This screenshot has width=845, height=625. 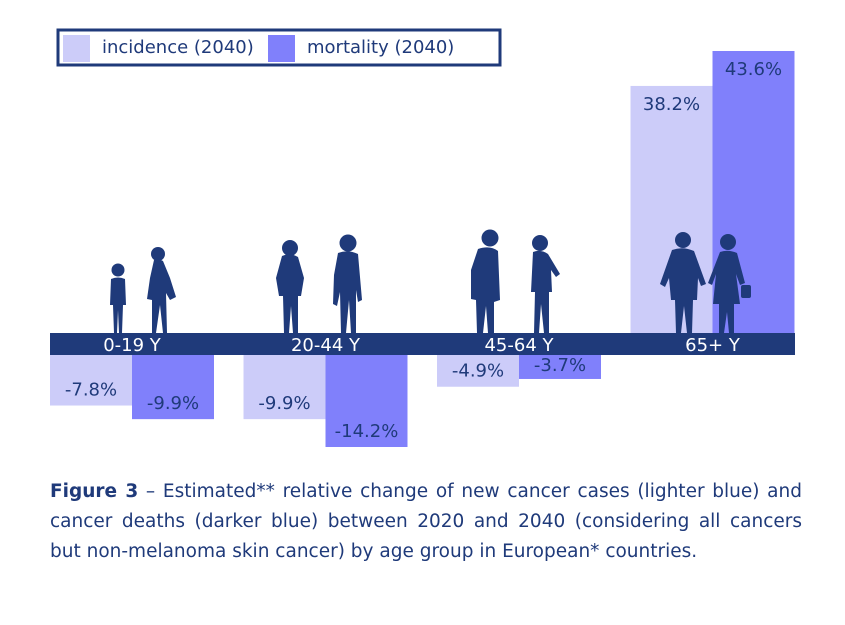 I want to click on legend: incidence (2040) mortality (2040), so click(x=279, y=47).